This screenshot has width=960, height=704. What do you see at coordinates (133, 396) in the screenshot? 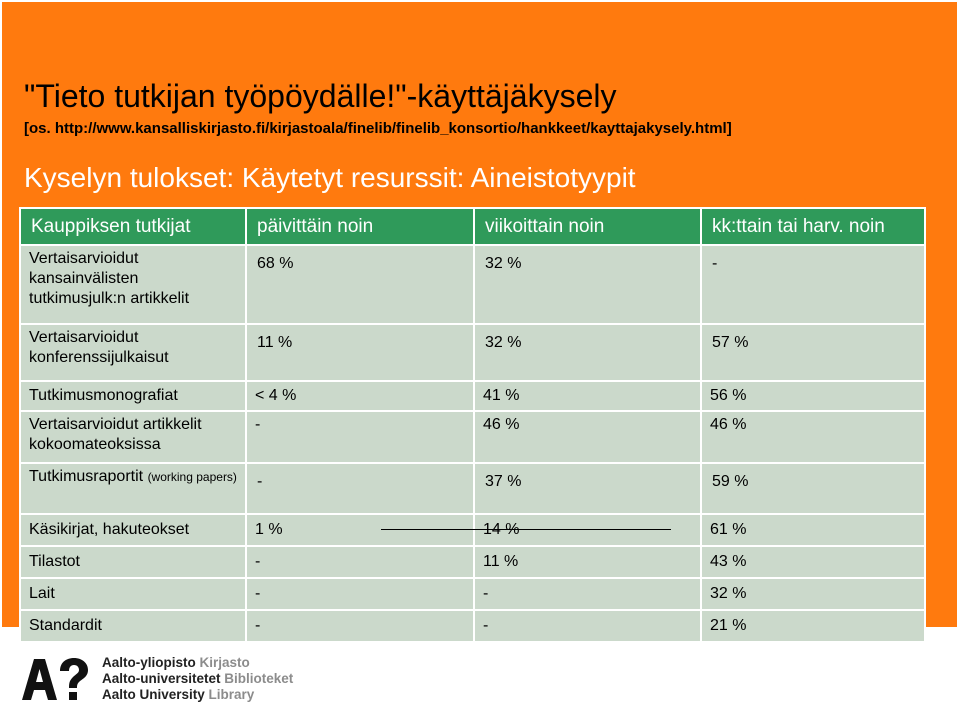
I see `row-label: Tutkimusmonografiat` at bounding box center [133, 396].